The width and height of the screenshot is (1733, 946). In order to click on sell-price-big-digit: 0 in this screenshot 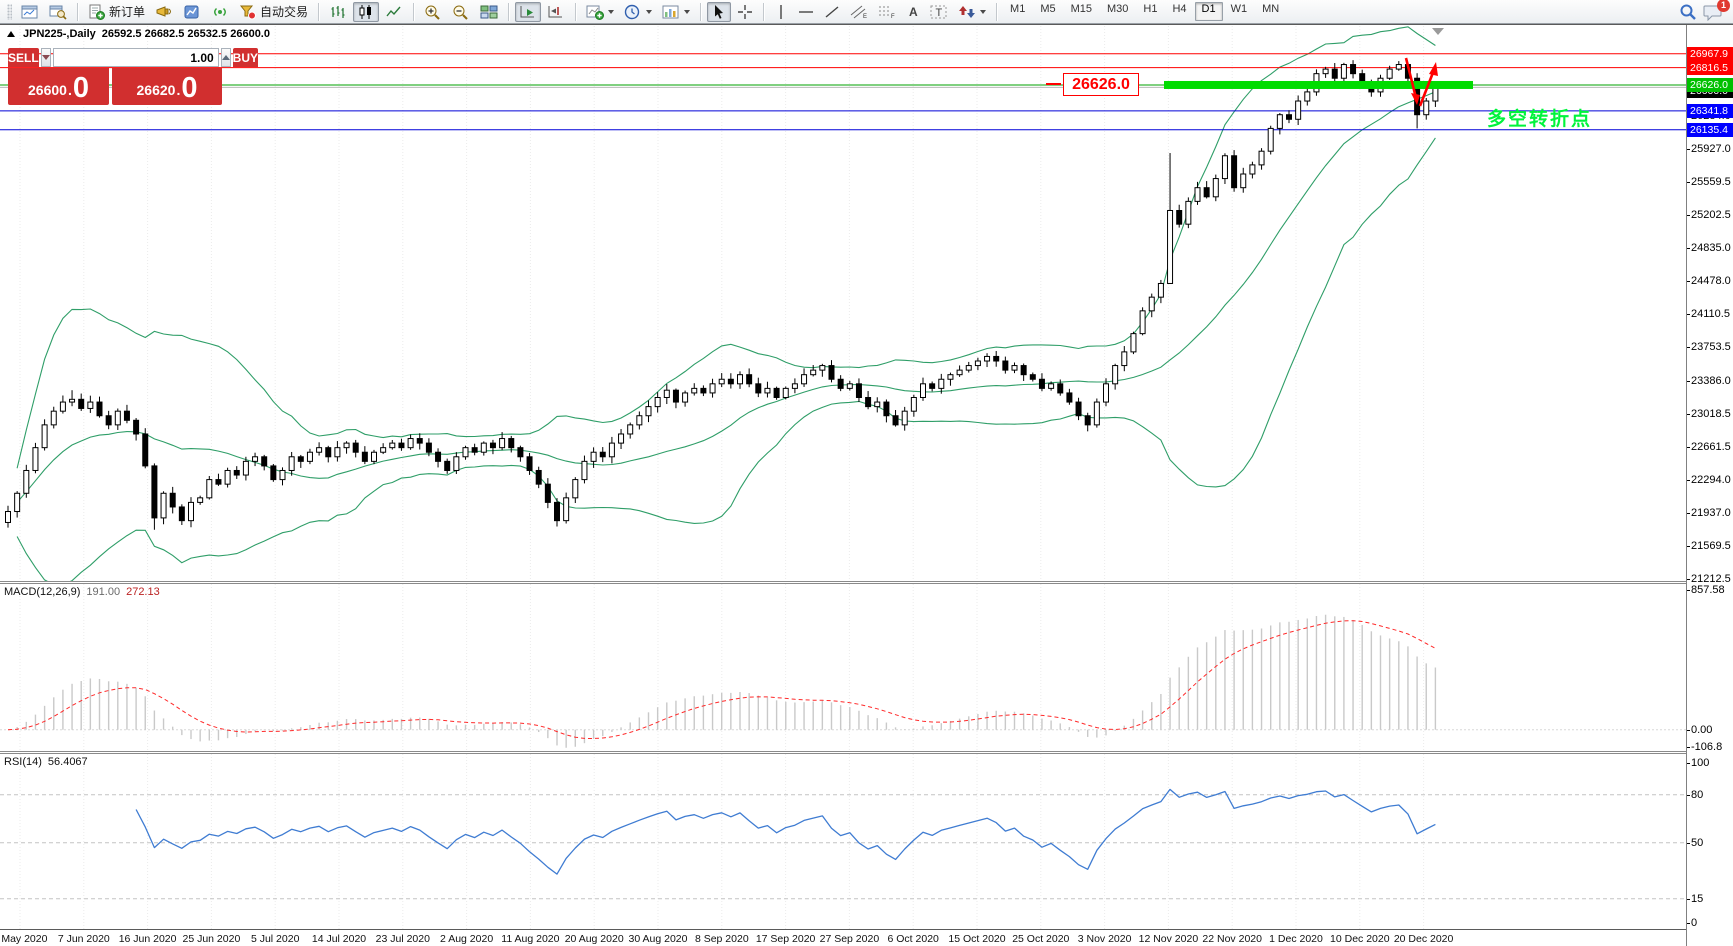, I will do `click(80, 88)`.